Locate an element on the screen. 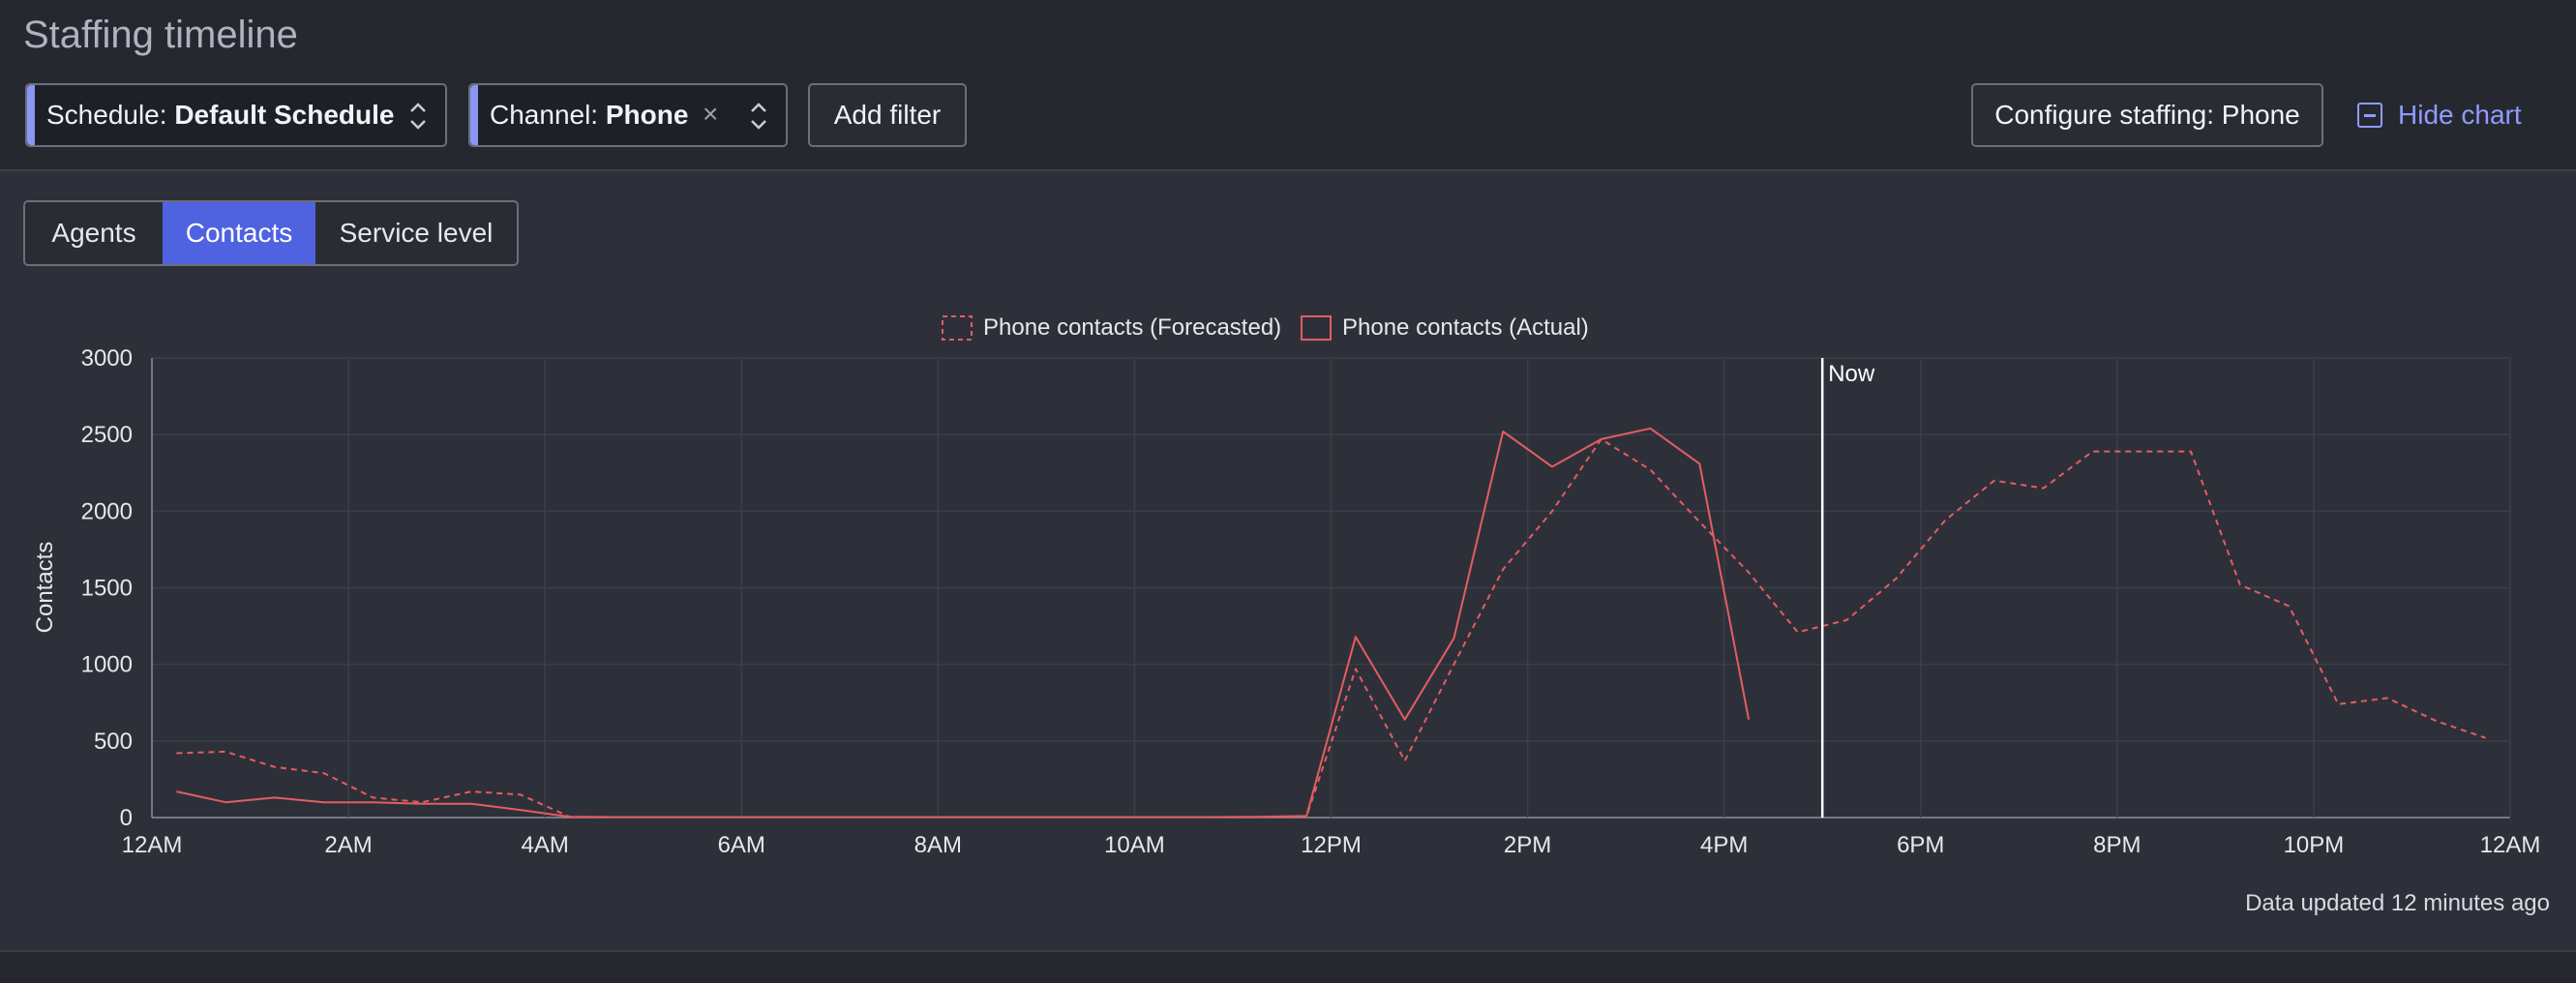 The width and height of the screenshot is (2576, 983). view-tabs: Agents Contacts Service level is located at coordinates (271, 233).